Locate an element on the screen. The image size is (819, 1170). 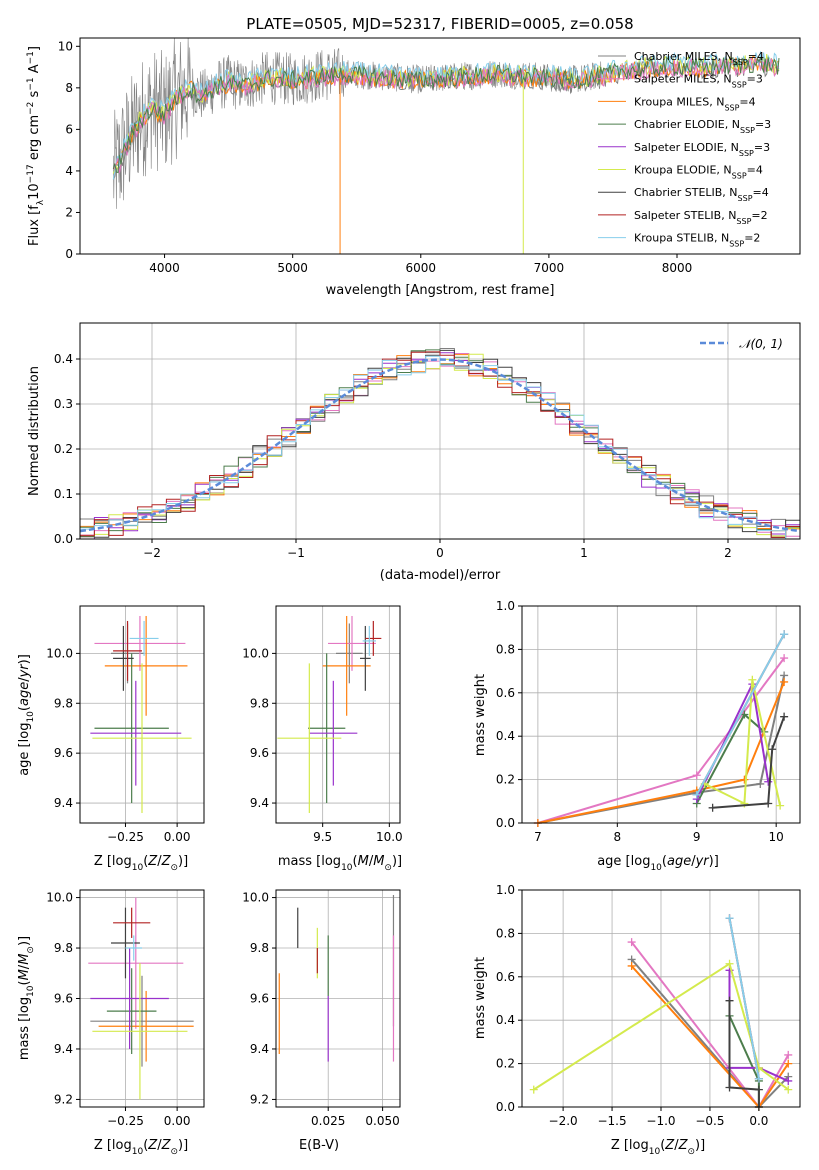
legend-label: Chabrier STELIB, NSSP=4 is located at coordinates (701, 194).